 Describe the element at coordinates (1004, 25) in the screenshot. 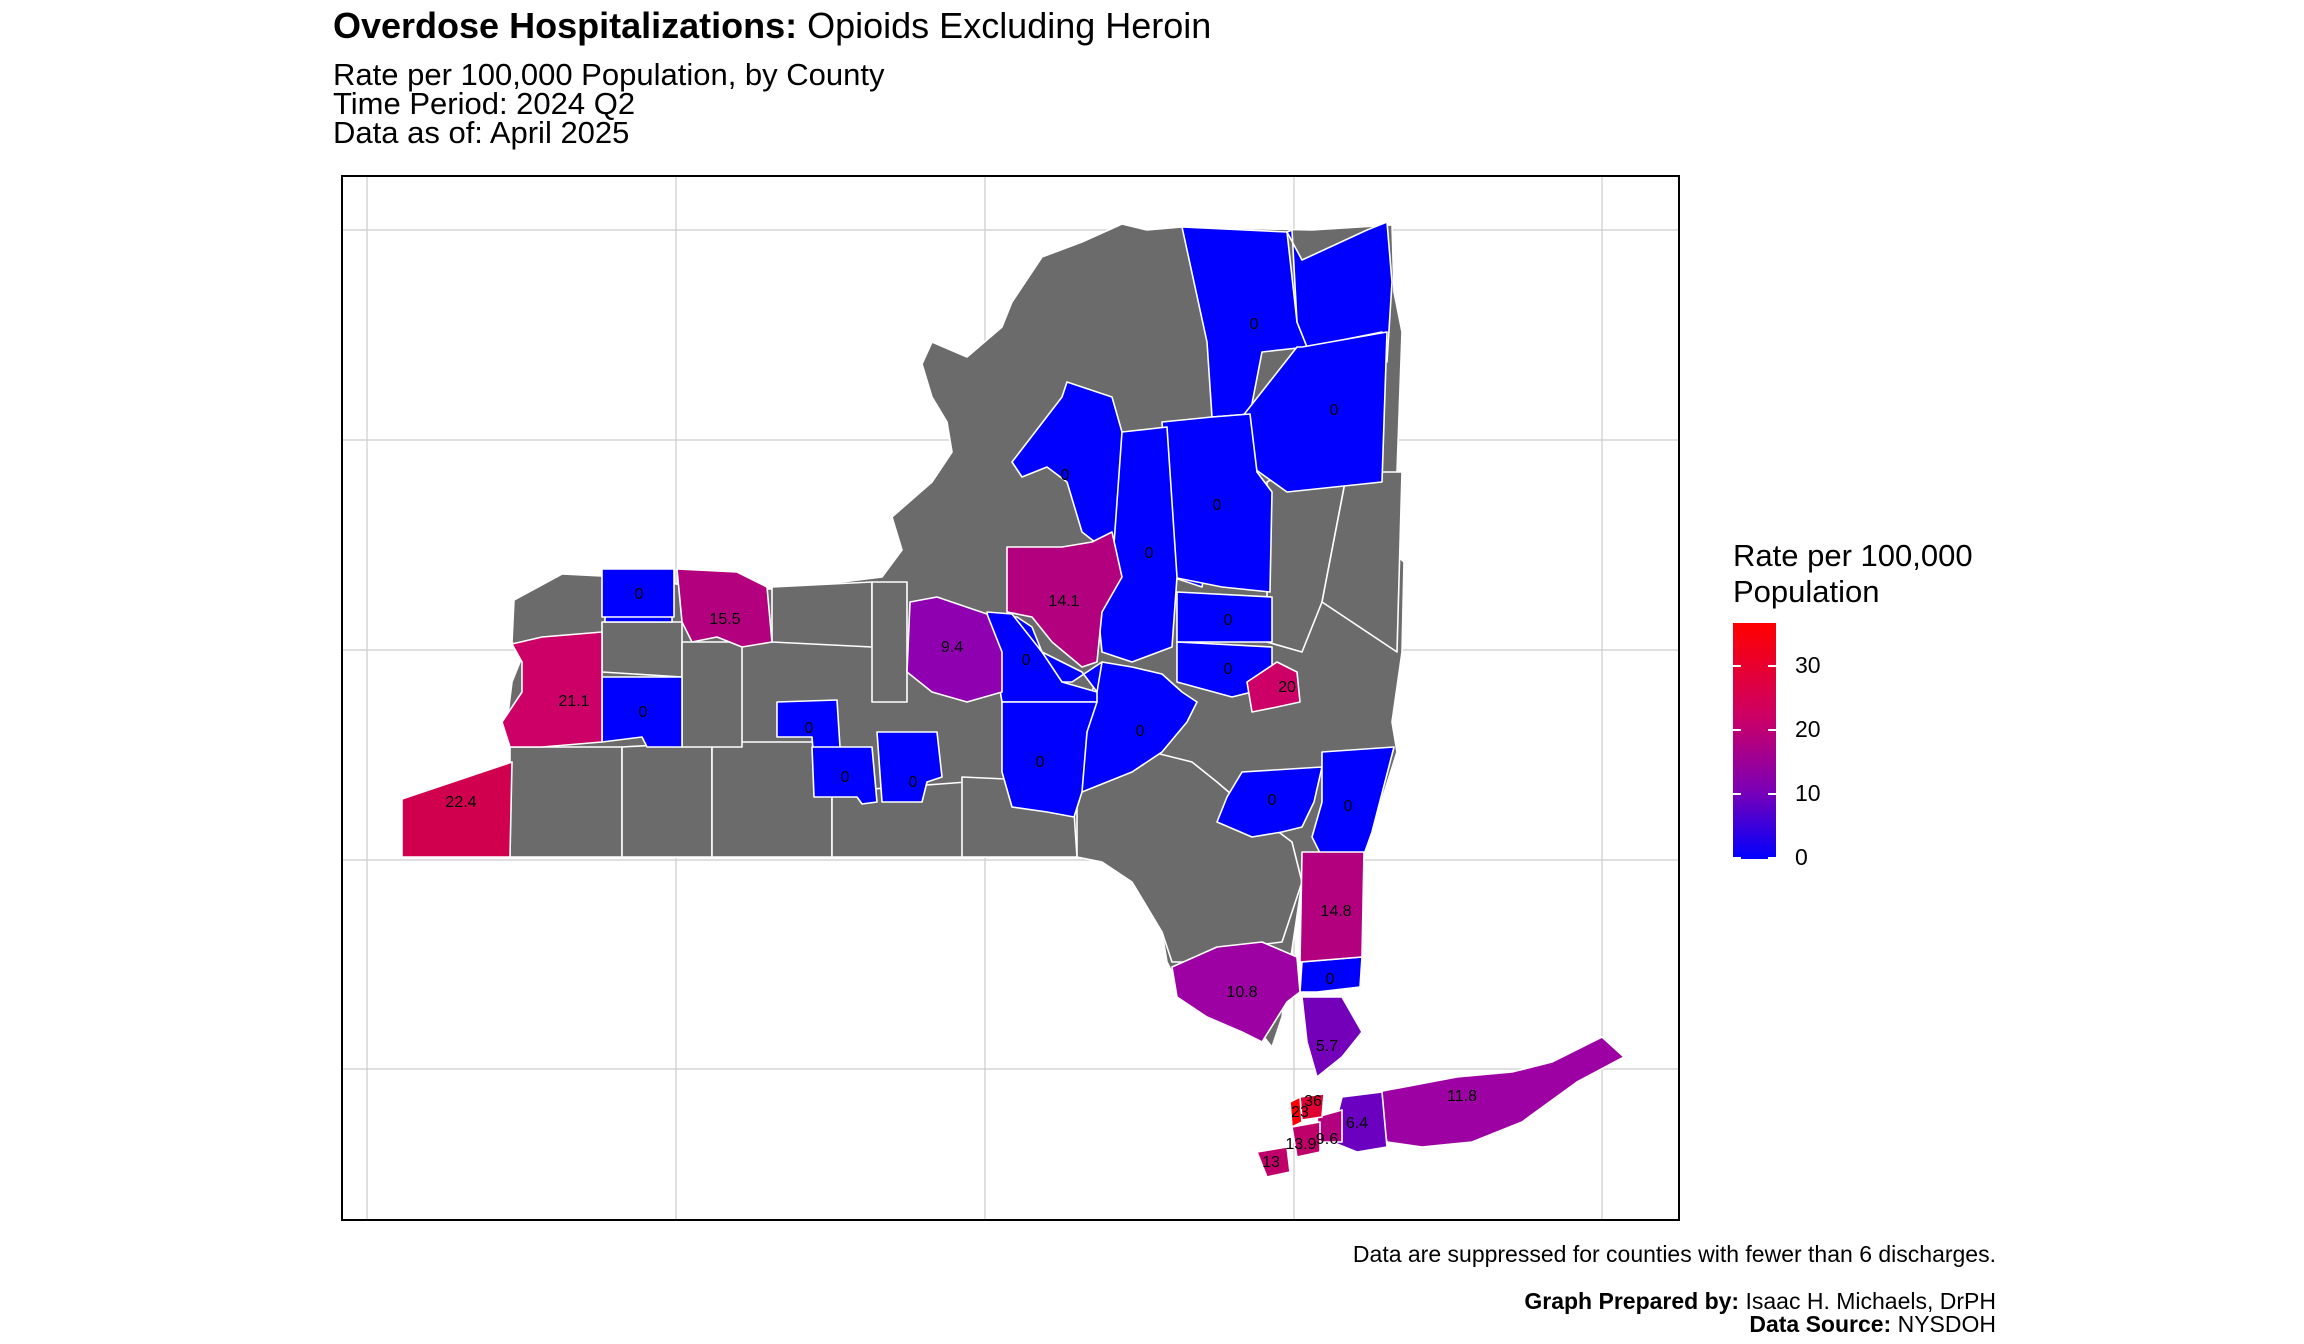

I see `title-rest: Opioids Excluding Heroin` at that location.